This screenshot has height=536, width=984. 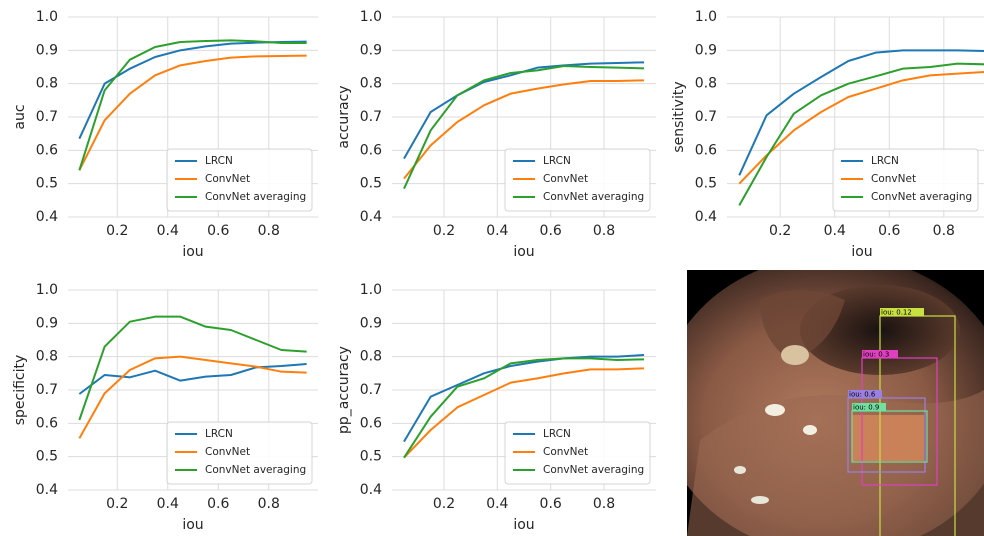 I want to click on y-axis-label: accuracy, so click(x=344, y=116).